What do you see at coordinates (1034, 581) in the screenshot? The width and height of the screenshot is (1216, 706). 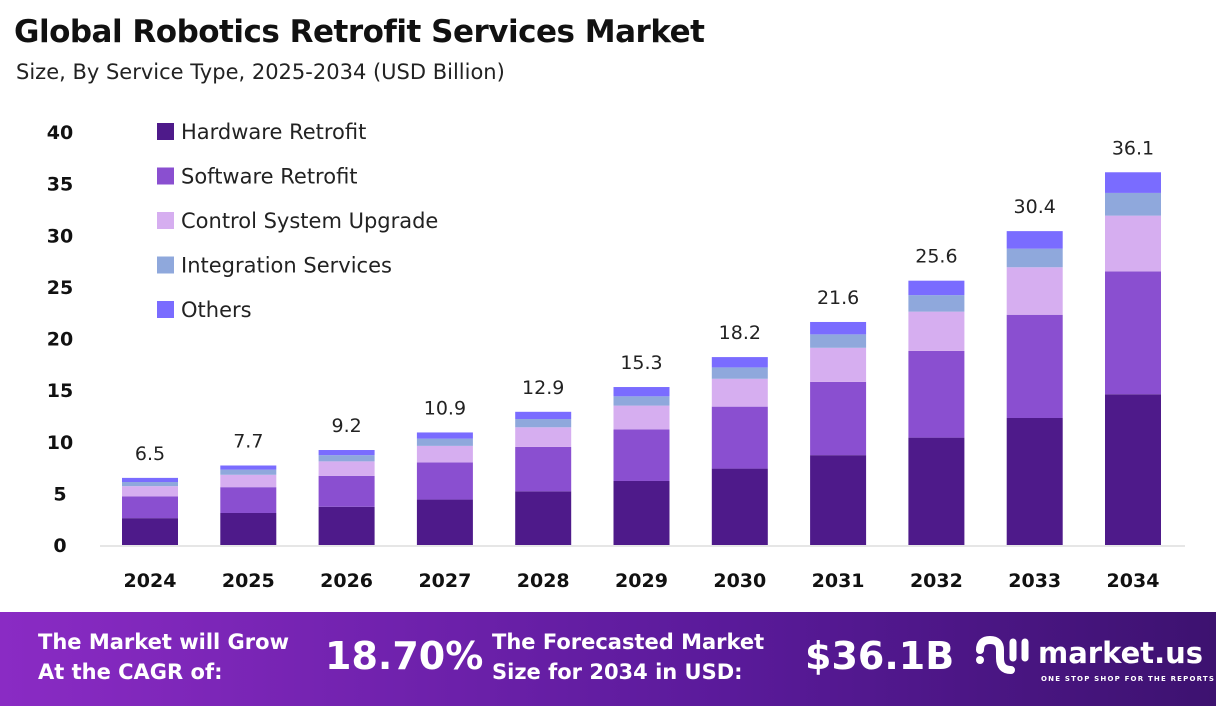 I see `x-tick-label: 2033` at bounding box center [1034, 581].